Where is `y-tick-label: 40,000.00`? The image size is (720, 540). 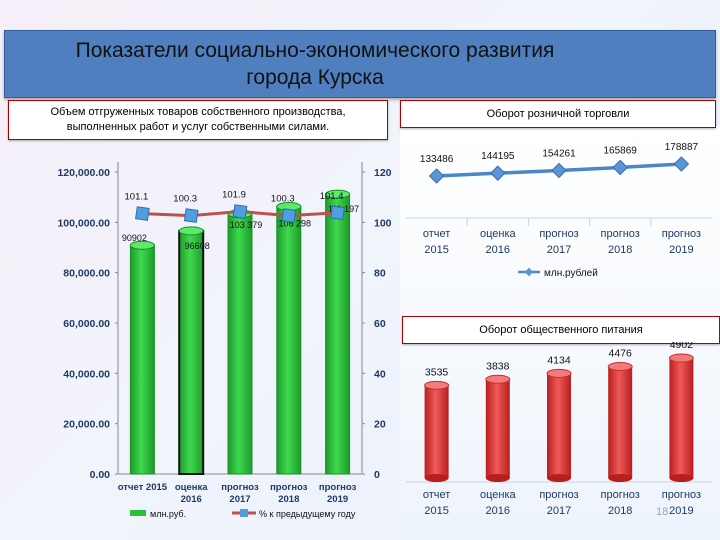 y-tick-label: 40,000.00 is located at coordinates (86, 374).